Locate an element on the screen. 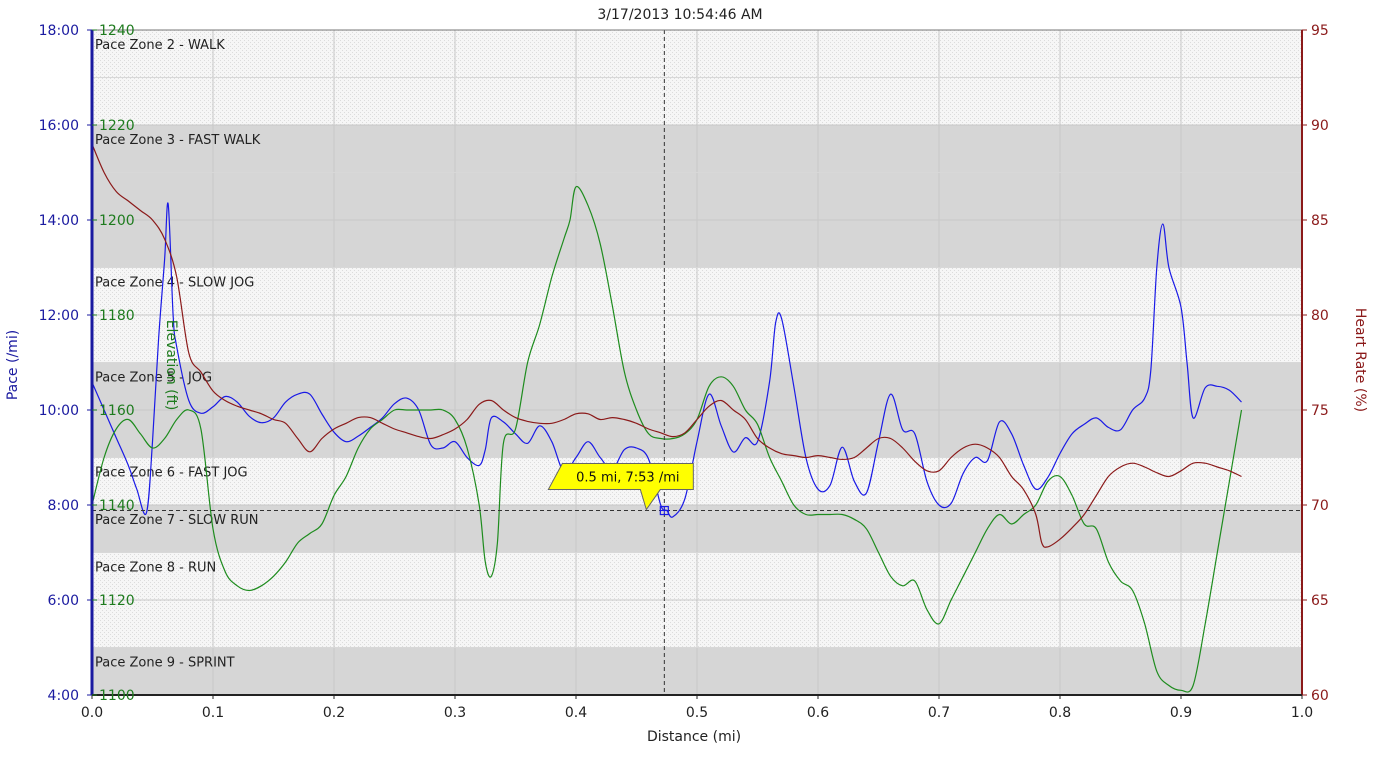 The width and height of the screenshot is (1379, 761). pace-zone-label: Pace Zone 5 - JOG is located at coordinates (153, 378).